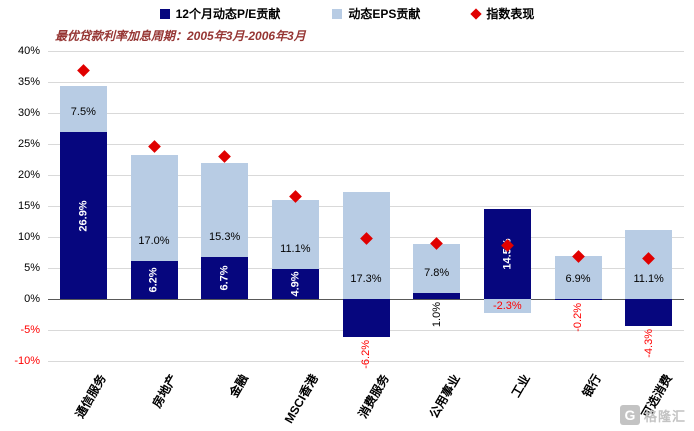 The height and width of the screenshot is (431, 694). I want to click on pe-value-label: 4.9%, so click(295, 284).